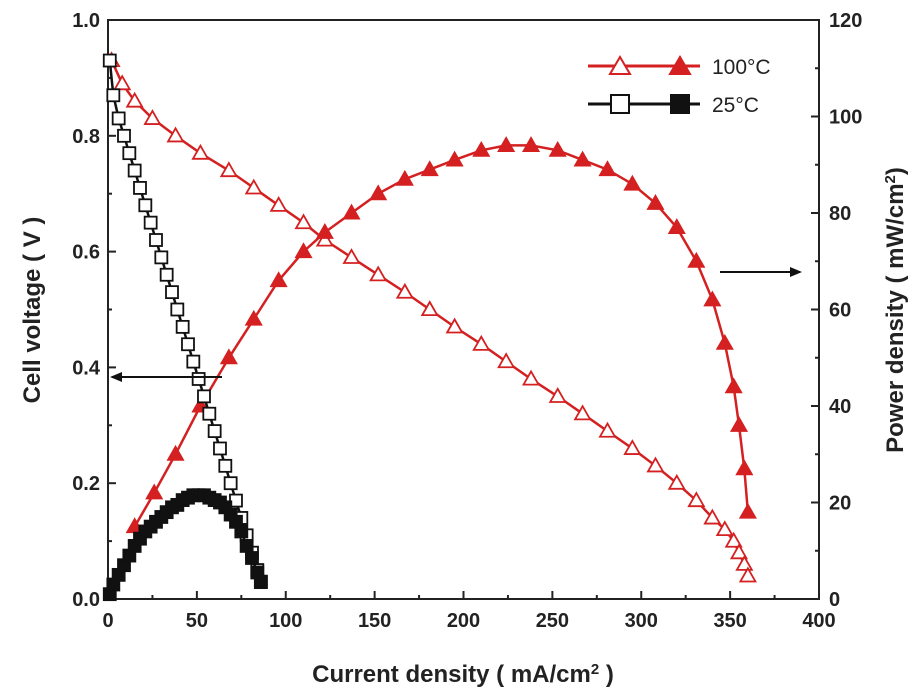 The width and height of the screenshot is (920, 691). Describe the element at coordinates (840, 504) in the screenshot. I see `y-right-tick-label: 20` at that location.